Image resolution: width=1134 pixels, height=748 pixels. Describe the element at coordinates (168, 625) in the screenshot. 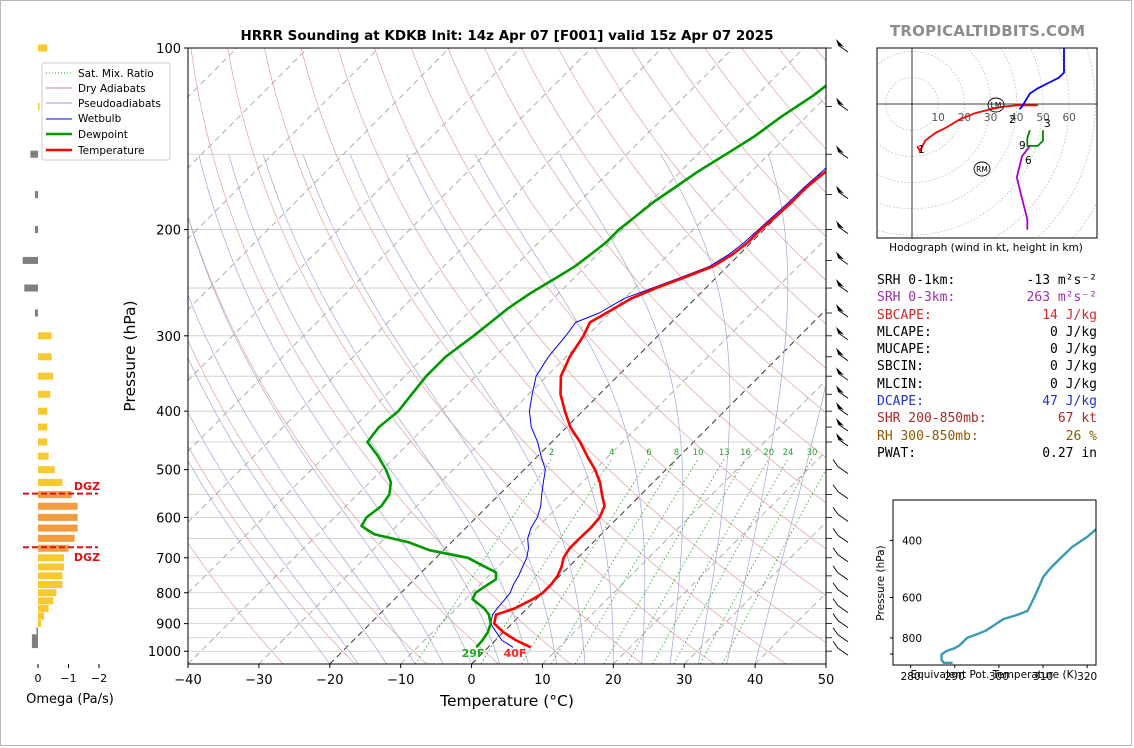

I see `y-tick-label: 900` at that location.